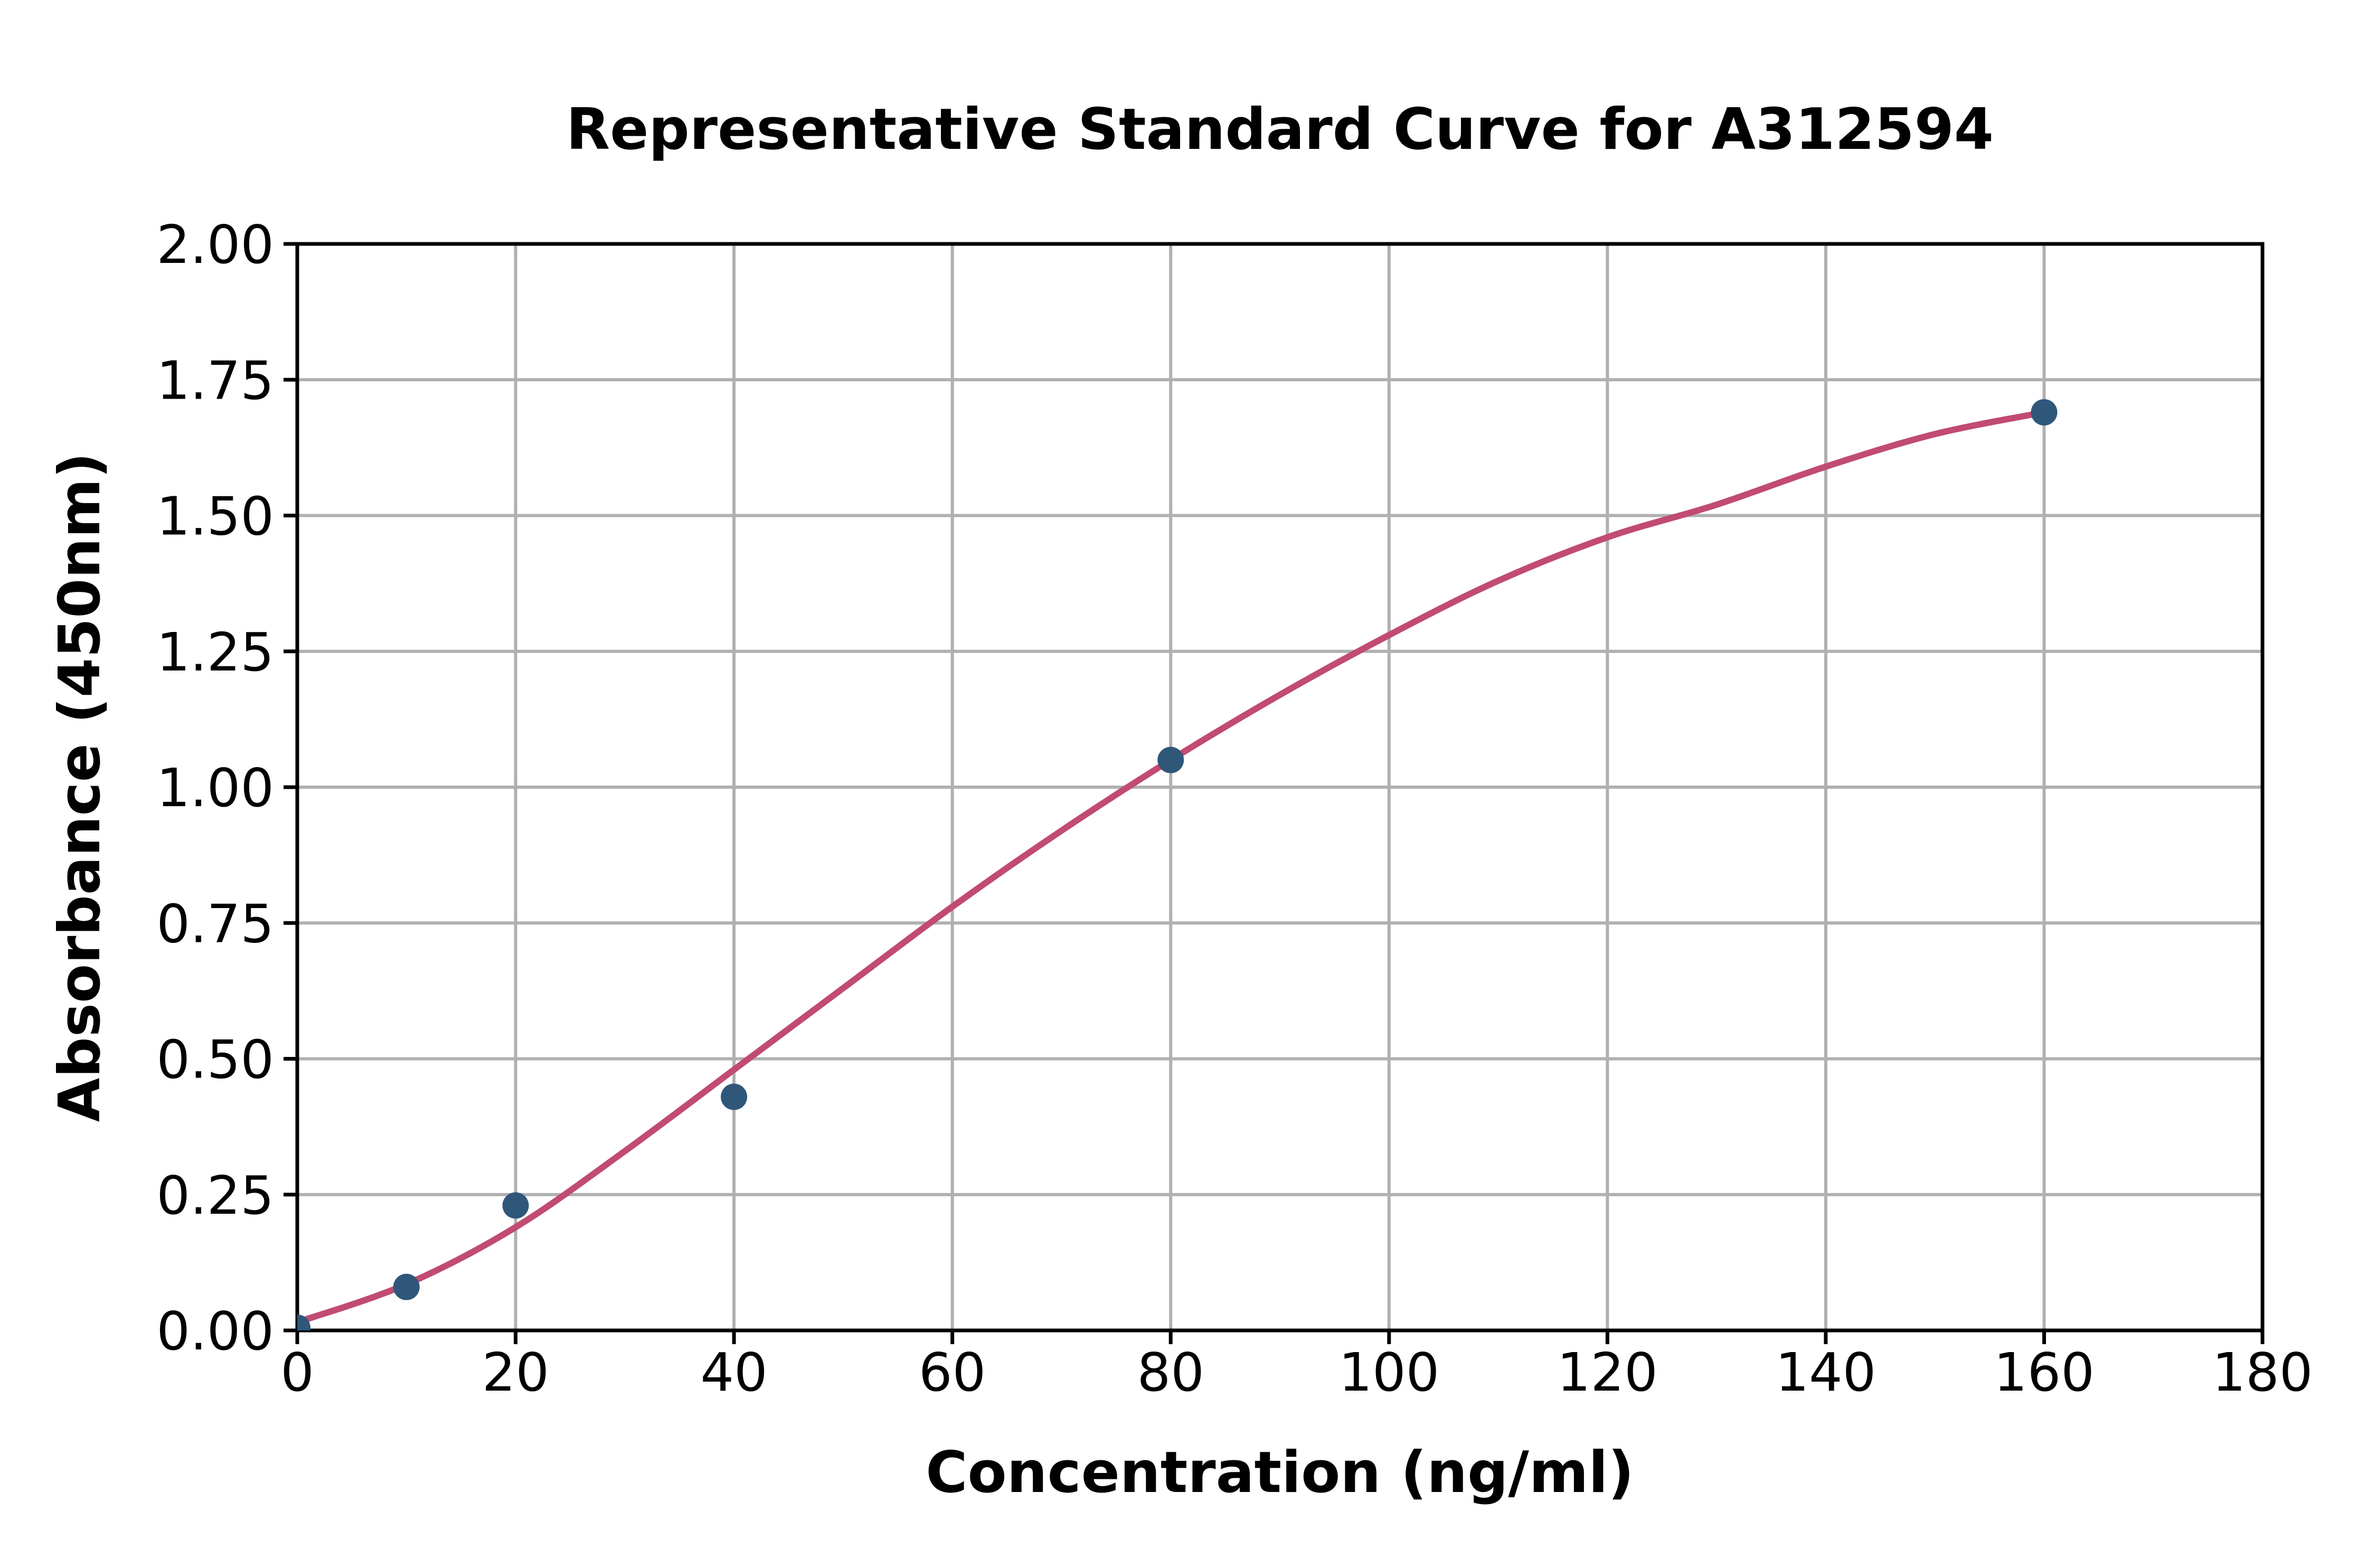 Image resolution: width=2376 pixels, height=1568 pixels. I want to click on y-tick-label: 1.25, so click(215, 652).